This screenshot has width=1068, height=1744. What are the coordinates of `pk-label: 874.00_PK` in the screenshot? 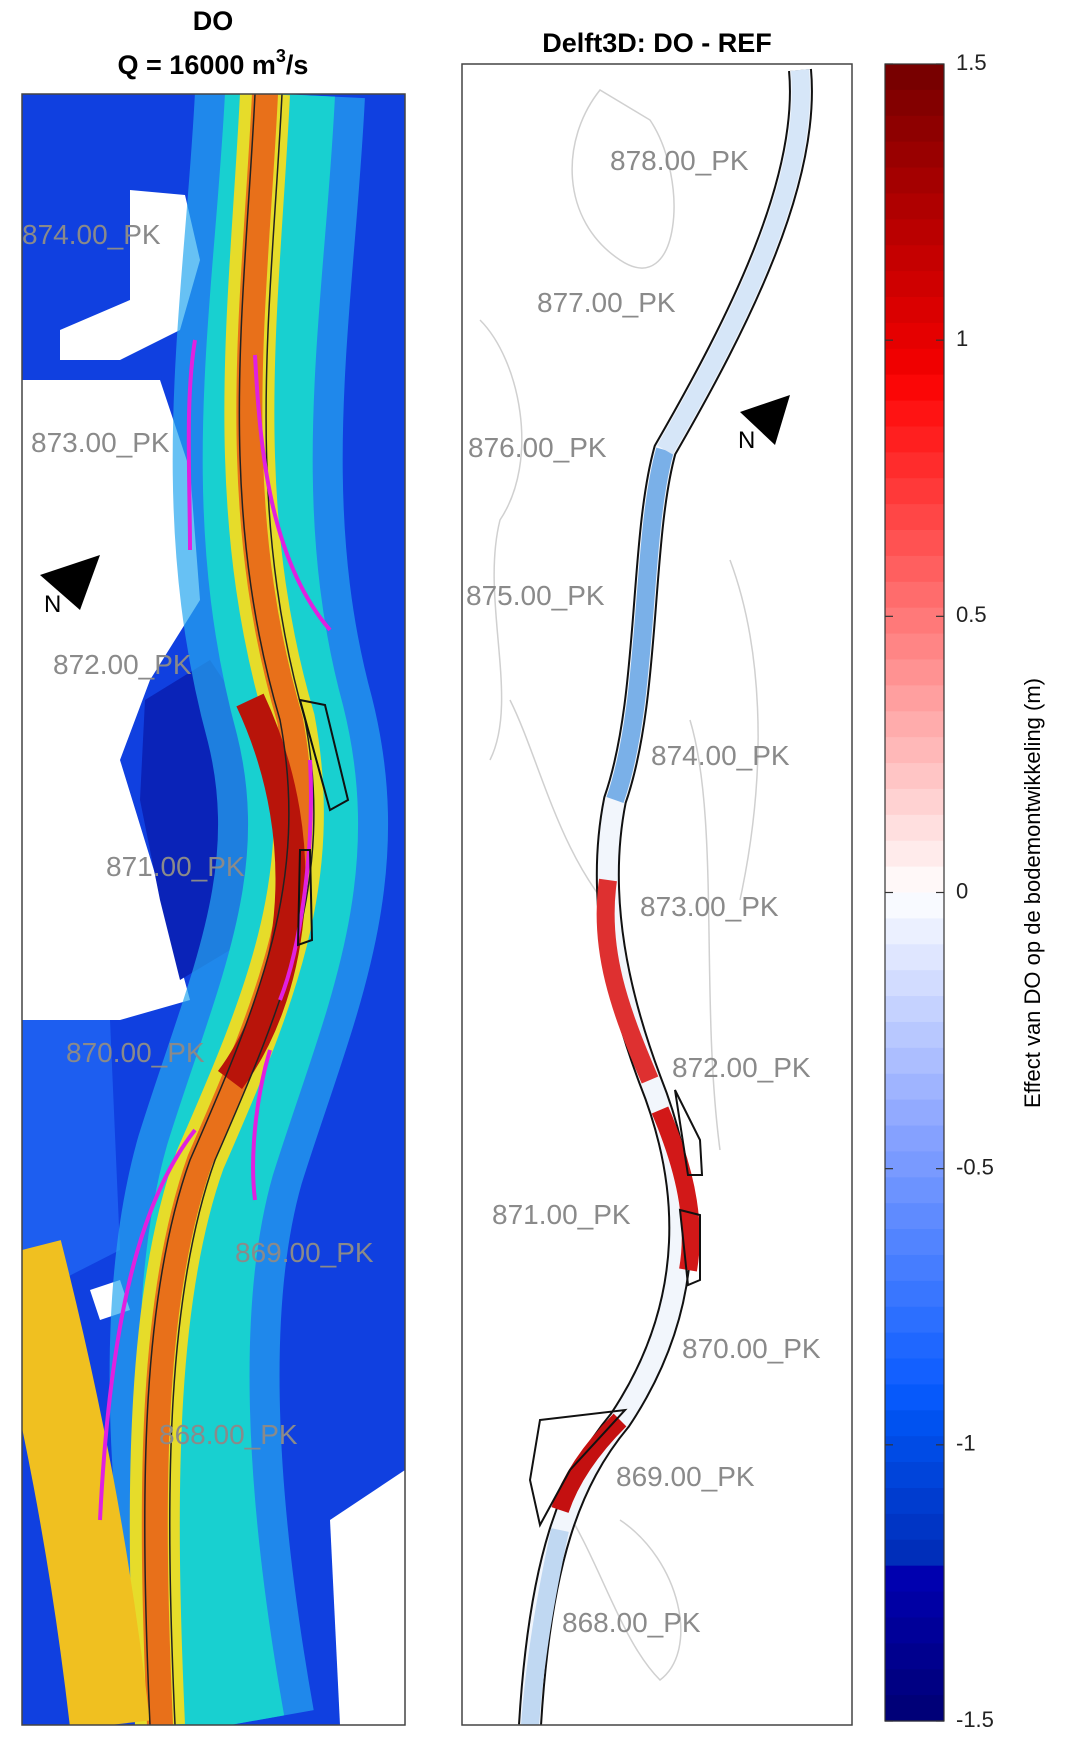 It's located at (720, 755).